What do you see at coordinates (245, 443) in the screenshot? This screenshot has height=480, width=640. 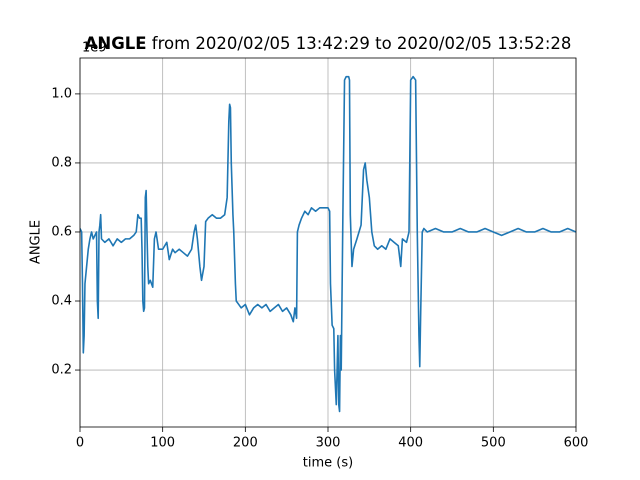 I see `x-tick-label: 200` at bounding box center [245, 443].